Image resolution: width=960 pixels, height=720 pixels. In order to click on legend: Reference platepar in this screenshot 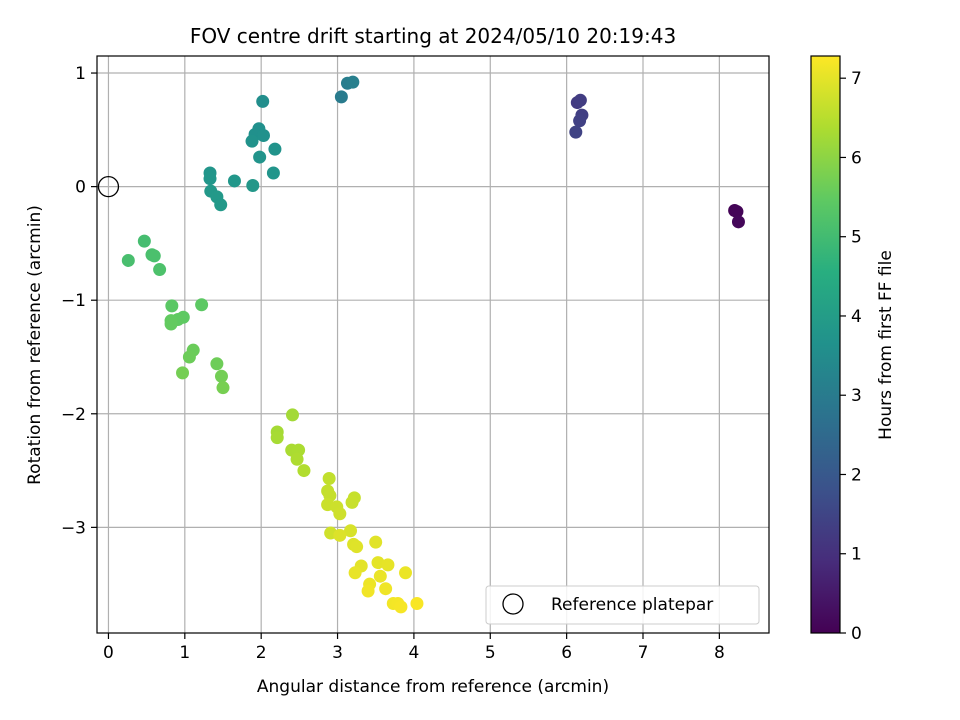, I will do `click(622, 605)`.